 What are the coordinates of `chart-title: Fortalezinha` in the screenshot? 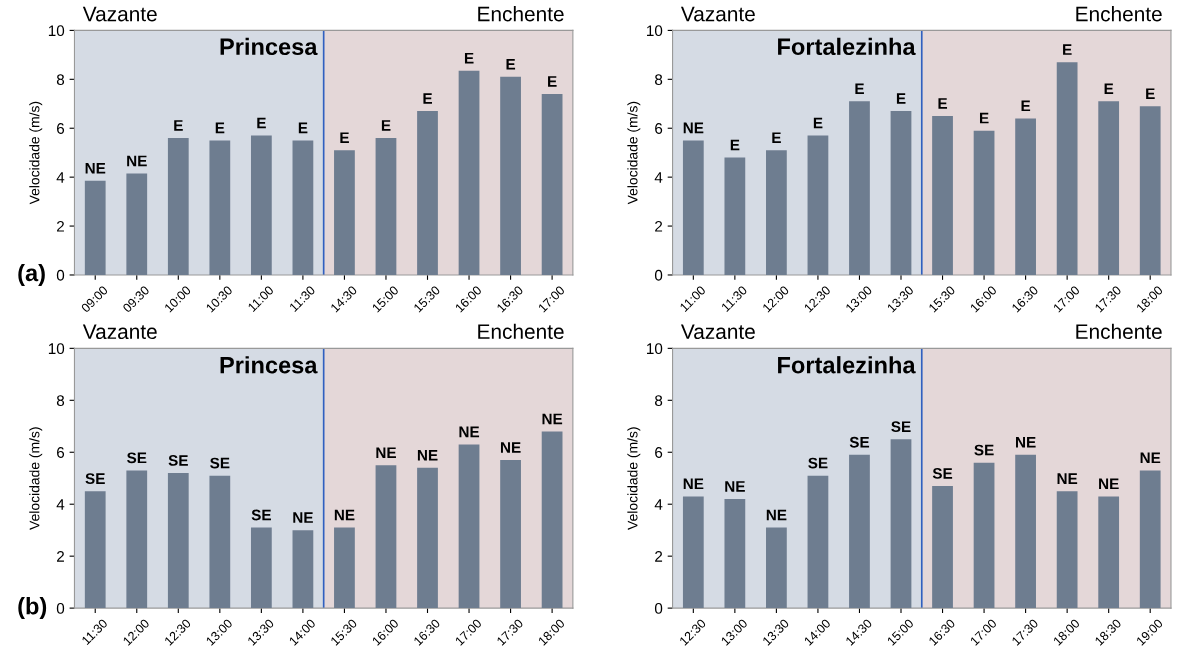 It's located at (847, 365).